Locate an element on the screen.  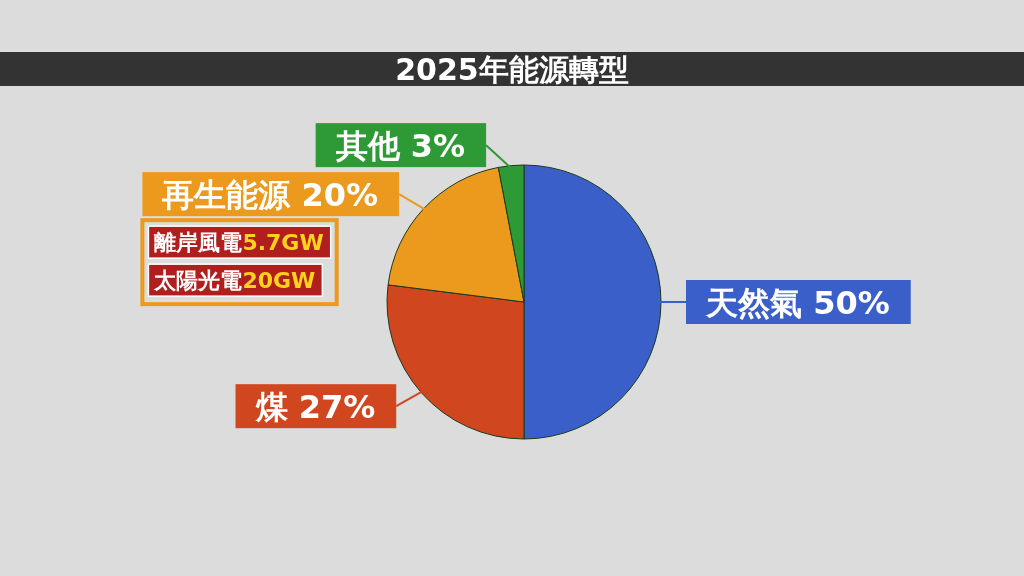
title: 2025年能源轉型 is located at coordinates (512, 69).